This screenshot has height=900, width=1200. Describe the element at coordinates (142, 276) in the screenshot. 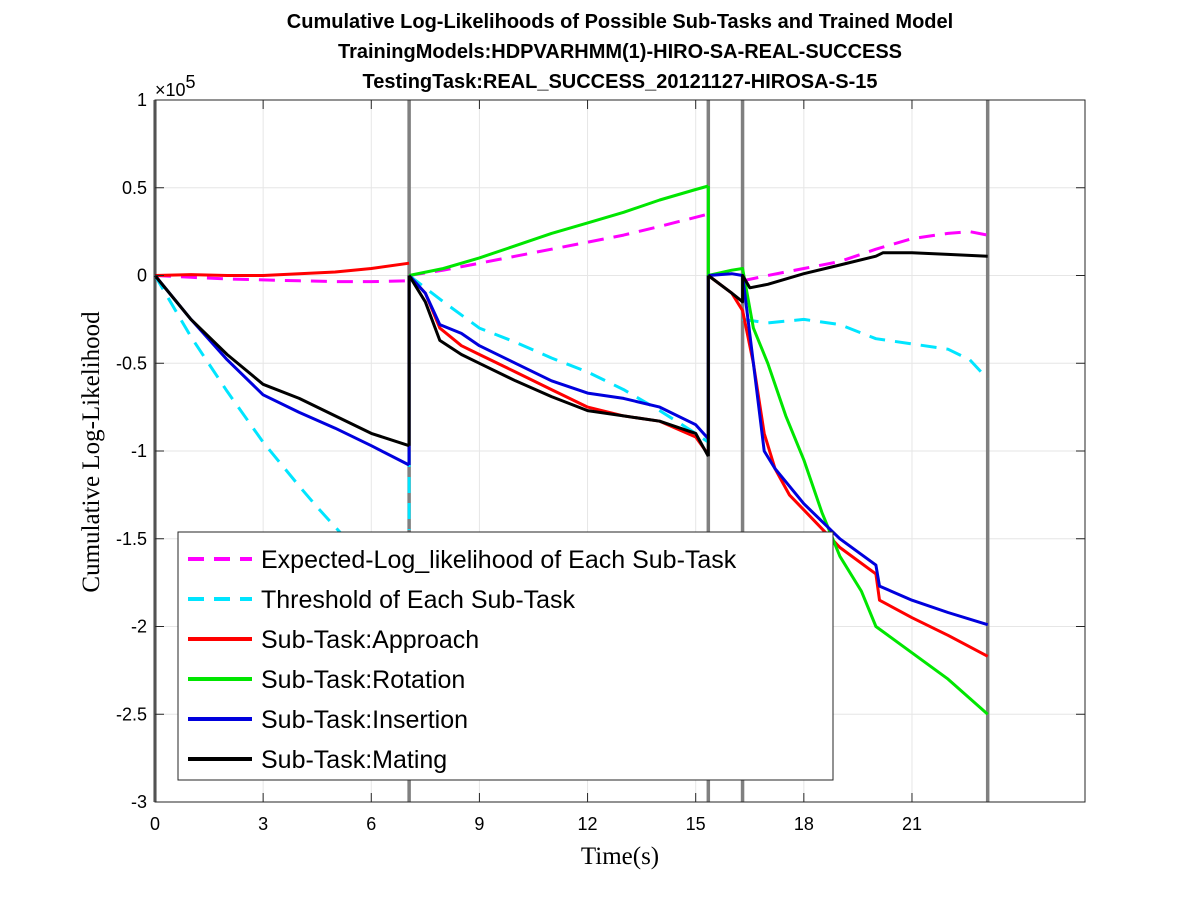

I see `y-tick-label: 0` at that location.